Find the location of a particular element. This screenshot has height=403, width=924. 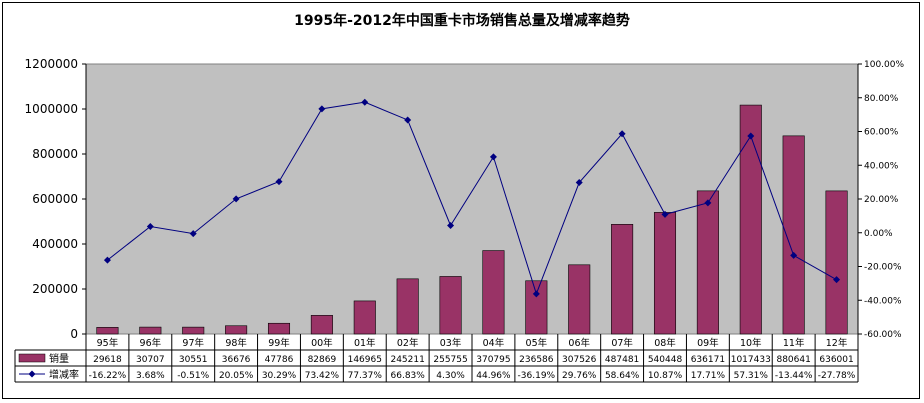

data-label-rate: 73.42% is located at coordinates (322, 376).